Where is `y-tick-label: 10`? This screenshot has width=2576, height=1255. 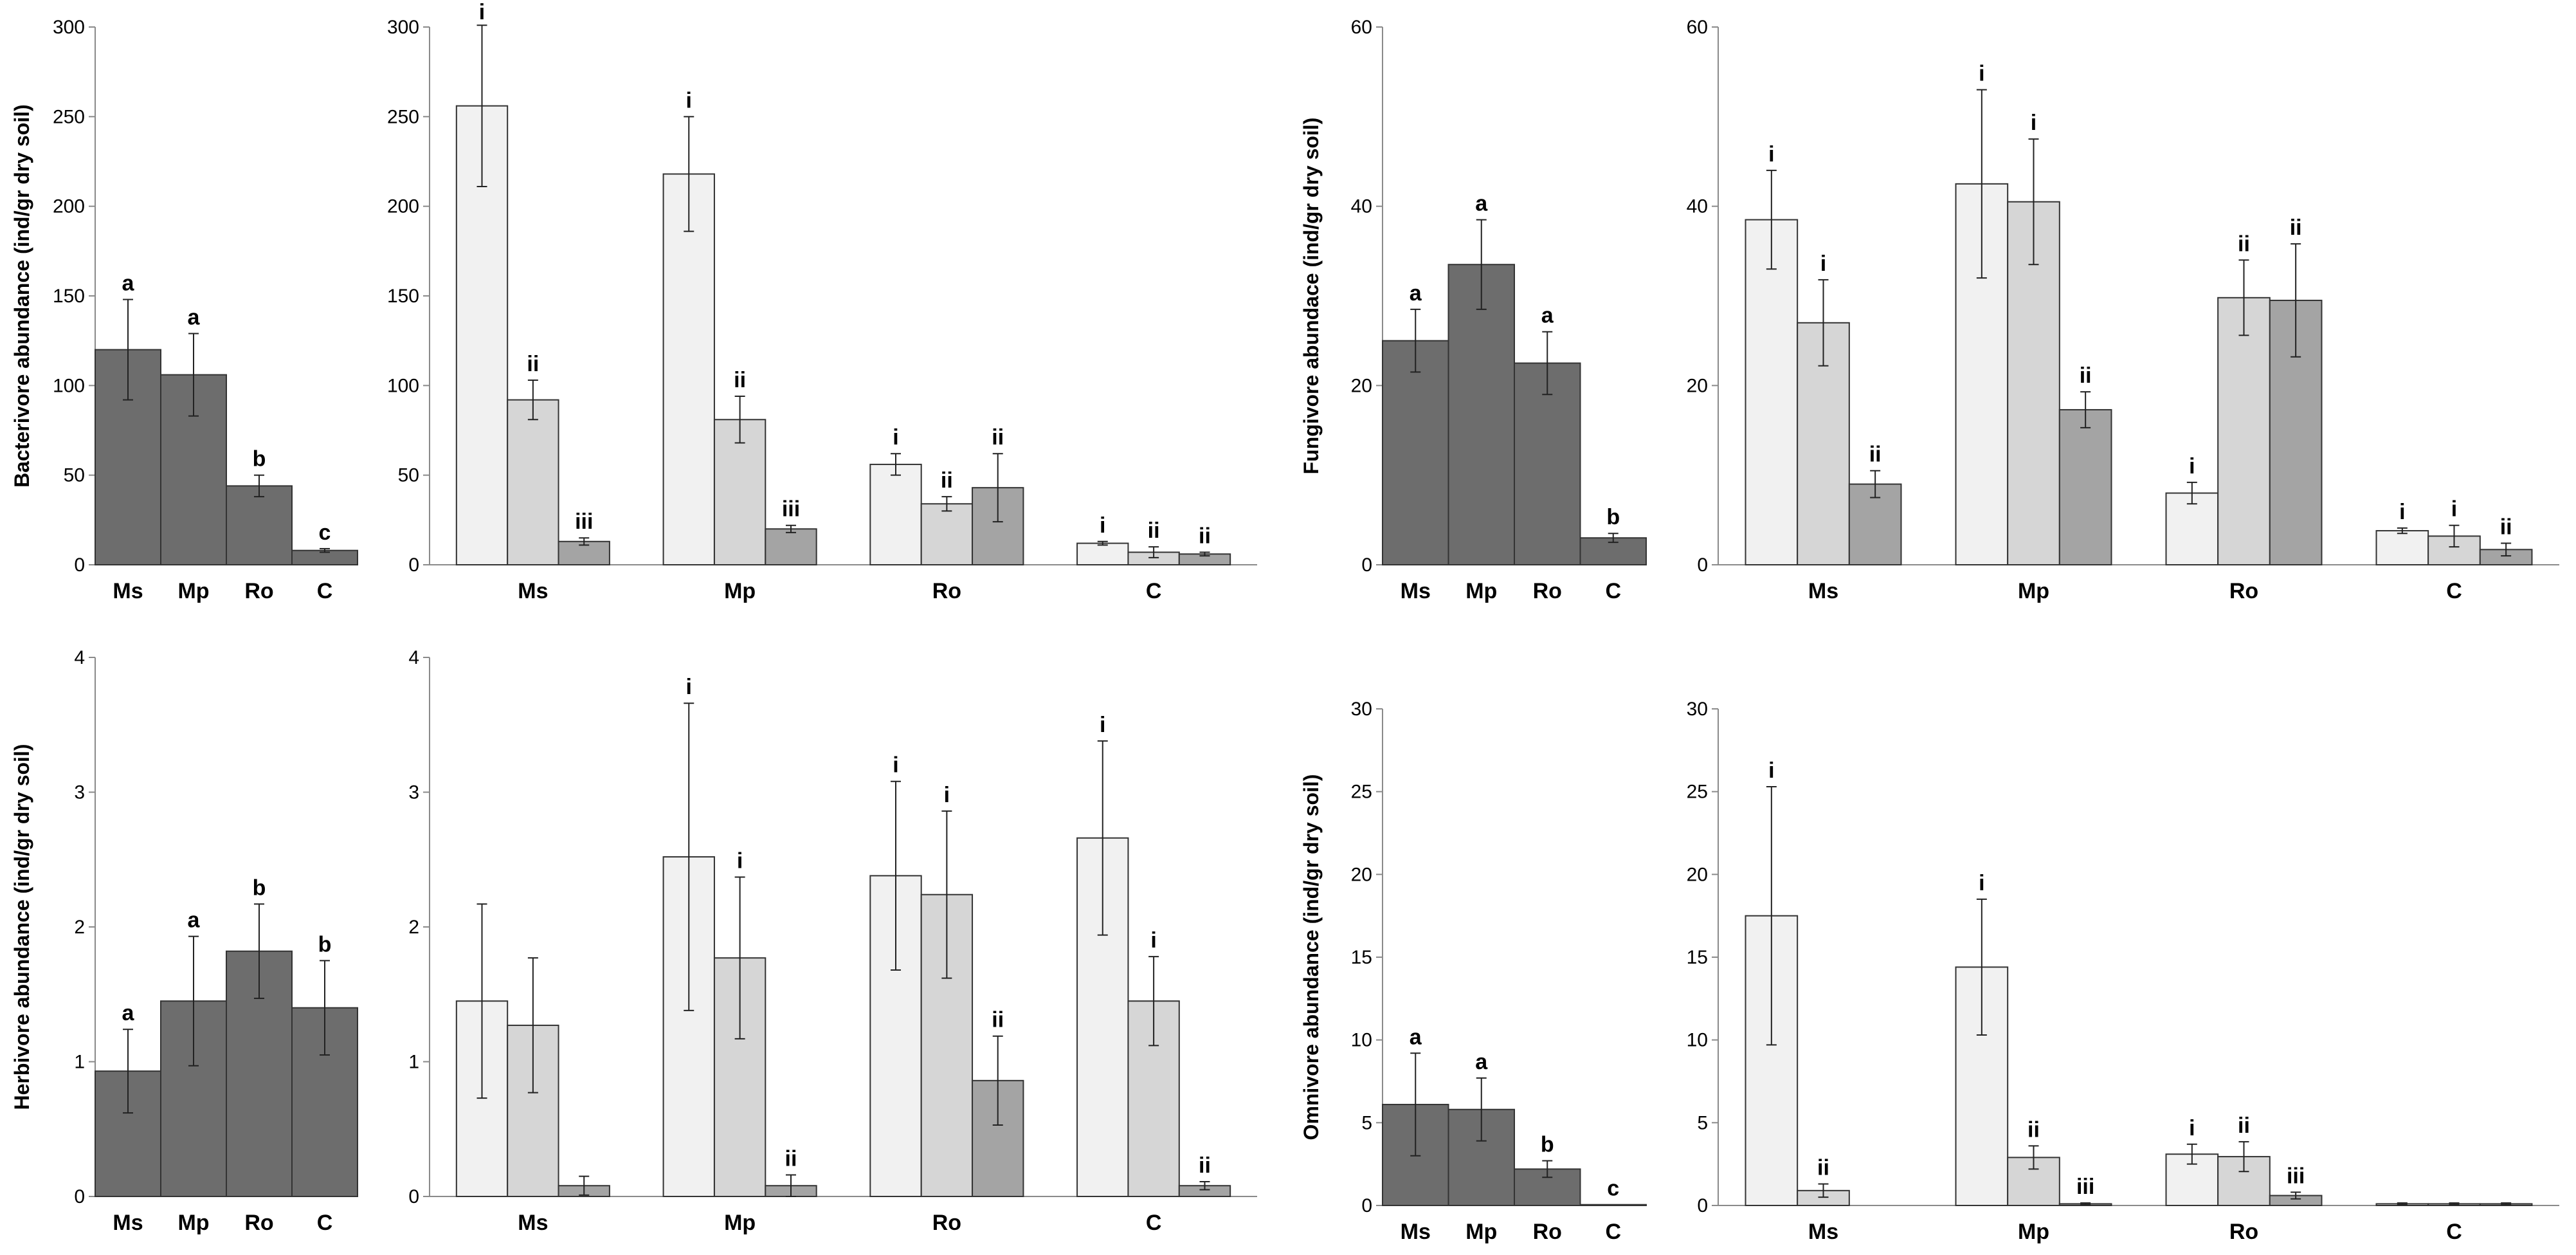 y-tick-label: 10 is located at coordinates (1361, 1040).